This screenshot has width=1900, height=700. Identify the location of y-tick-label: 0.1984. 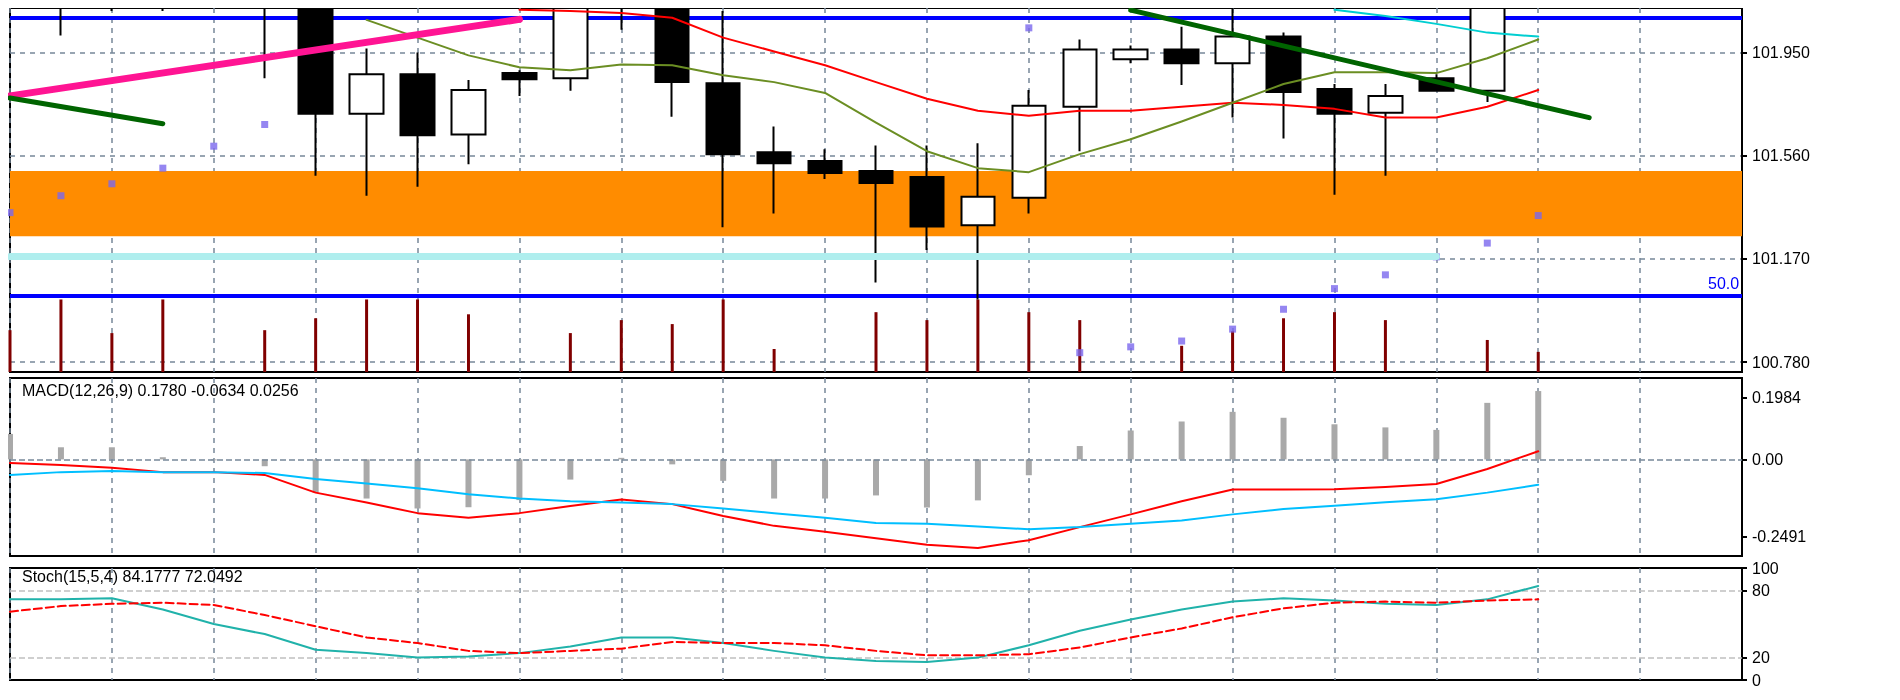
(1777, 398).